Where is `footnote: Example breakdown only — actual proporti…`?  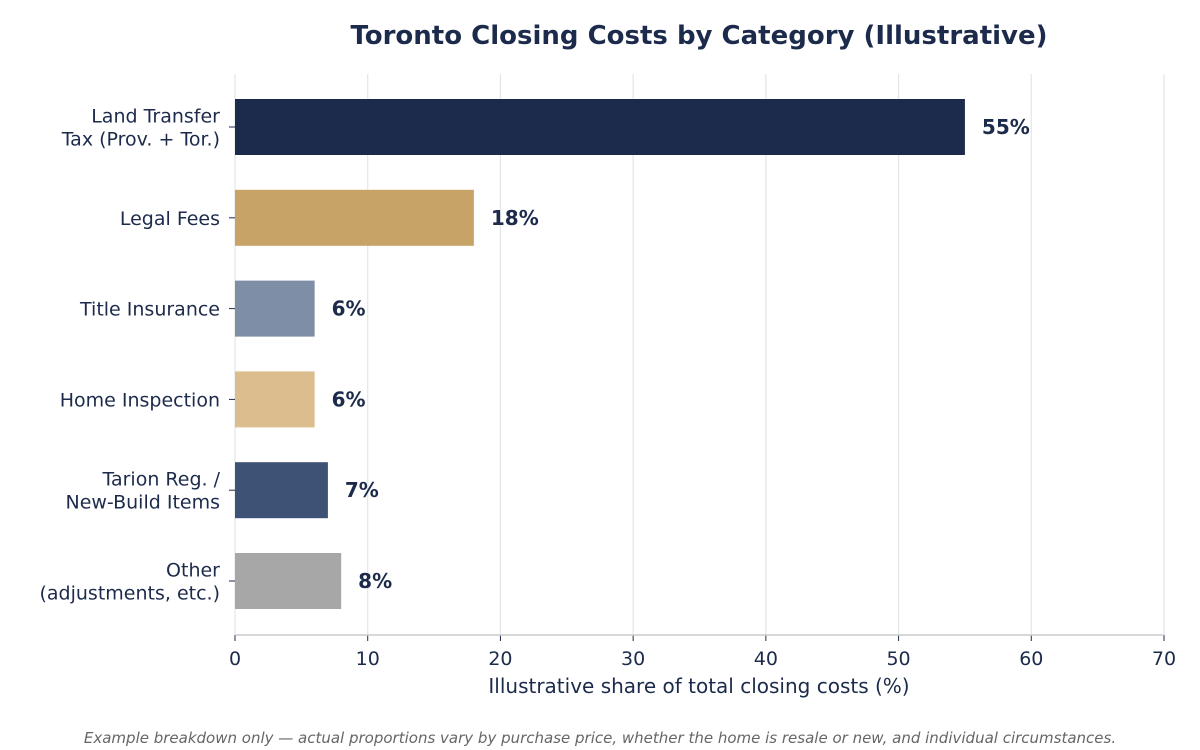
footnote: Example breakdown only — actual proporti… is located at coordinates (600, 738).